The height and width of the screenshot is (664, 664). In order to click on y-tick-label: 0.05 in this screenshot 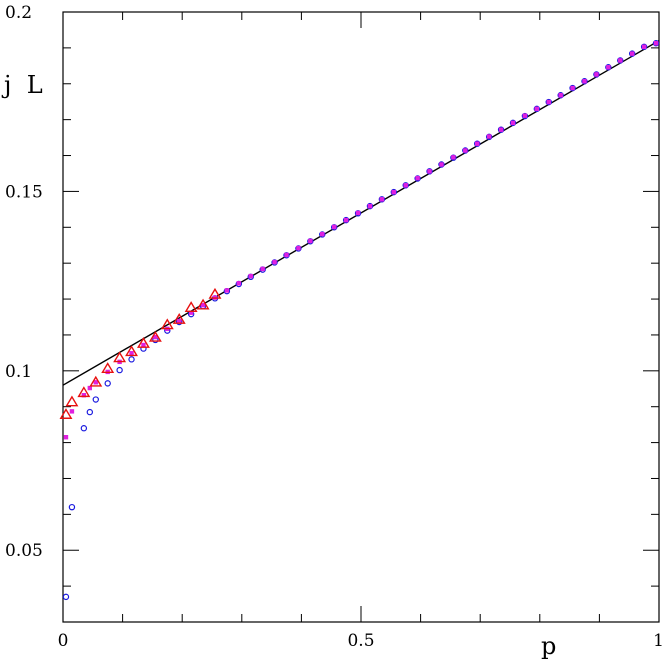, I will do `click(24, 551)`.